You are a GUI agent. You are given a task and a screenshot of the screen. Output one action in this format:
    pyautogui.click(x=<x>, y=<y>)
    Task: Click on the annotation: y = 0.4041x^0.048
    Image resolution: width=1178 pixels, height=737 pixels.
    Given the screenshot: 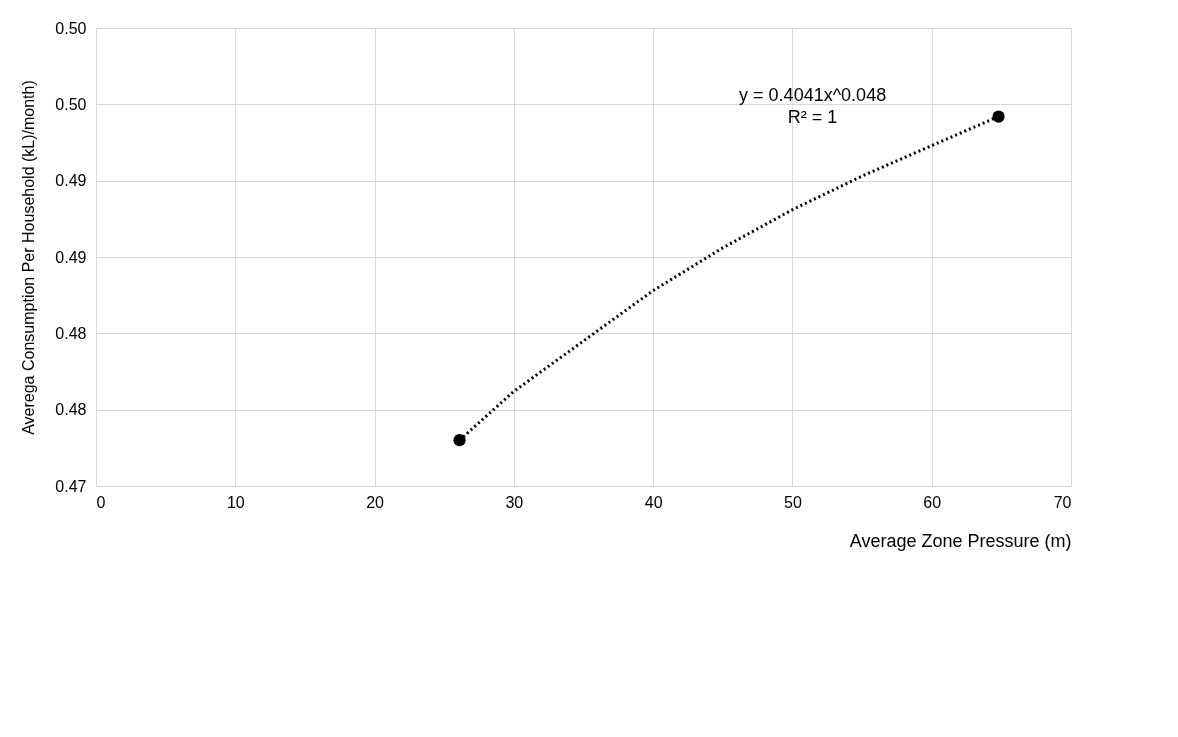 What is the action you would take?
    pyautogui.click(x=813, y=95)
    